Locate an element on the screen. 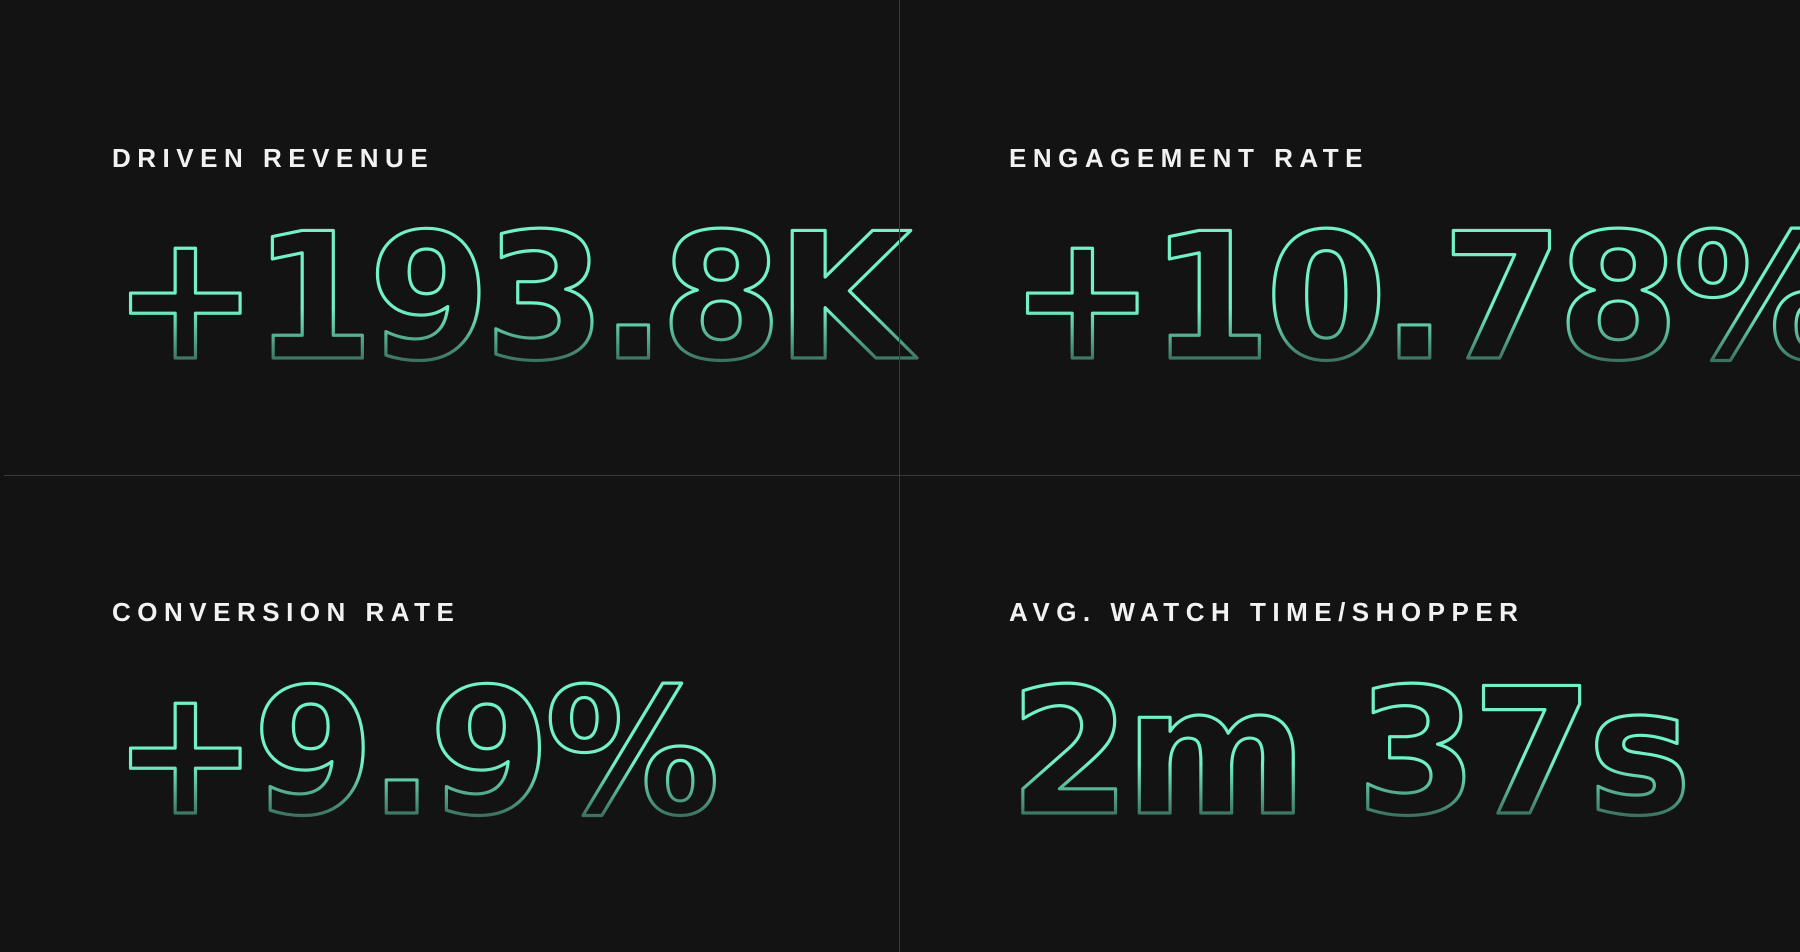 This screenshot has height=952, width=1800. stat-label: ENGAGEMENT RATE is located at coordinates (1189, 158).